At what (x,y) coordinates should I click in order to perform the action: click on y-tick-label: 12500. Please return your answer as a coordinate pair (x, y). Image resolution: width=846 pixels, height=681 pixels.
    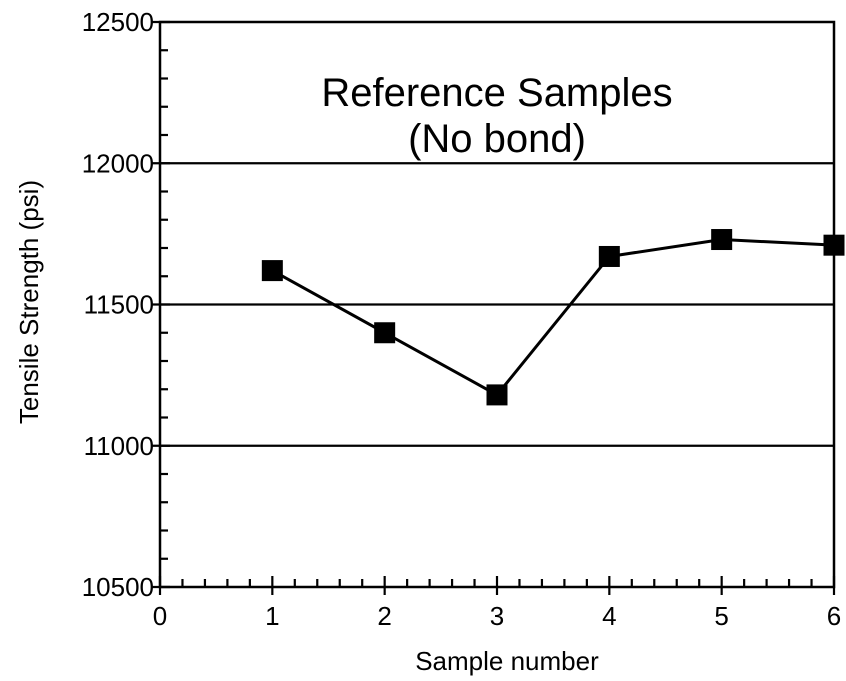
    Looking at the image, I should click on (118, 22).